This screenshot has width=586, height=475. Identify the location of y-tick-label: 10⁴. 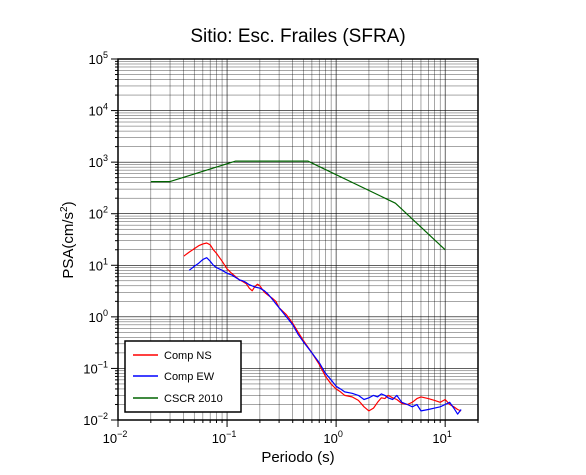
(98, 110).